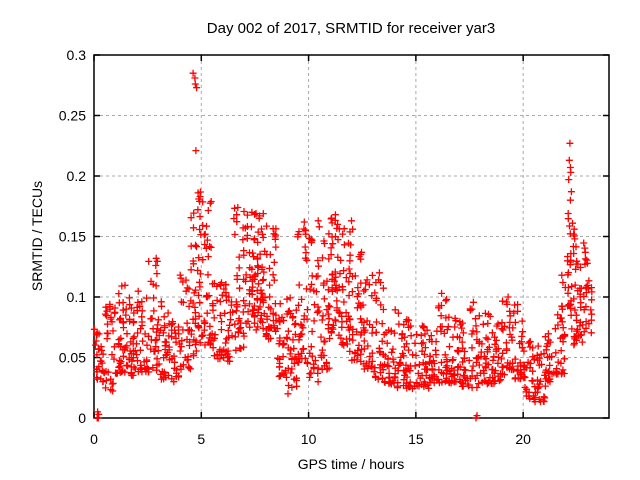 This screenshot has width=640, height=480. What do you see at coordinates (72, 116) in the screenshot?
I see `y-tick-label: 0.25` at bounding box center [72, 116].